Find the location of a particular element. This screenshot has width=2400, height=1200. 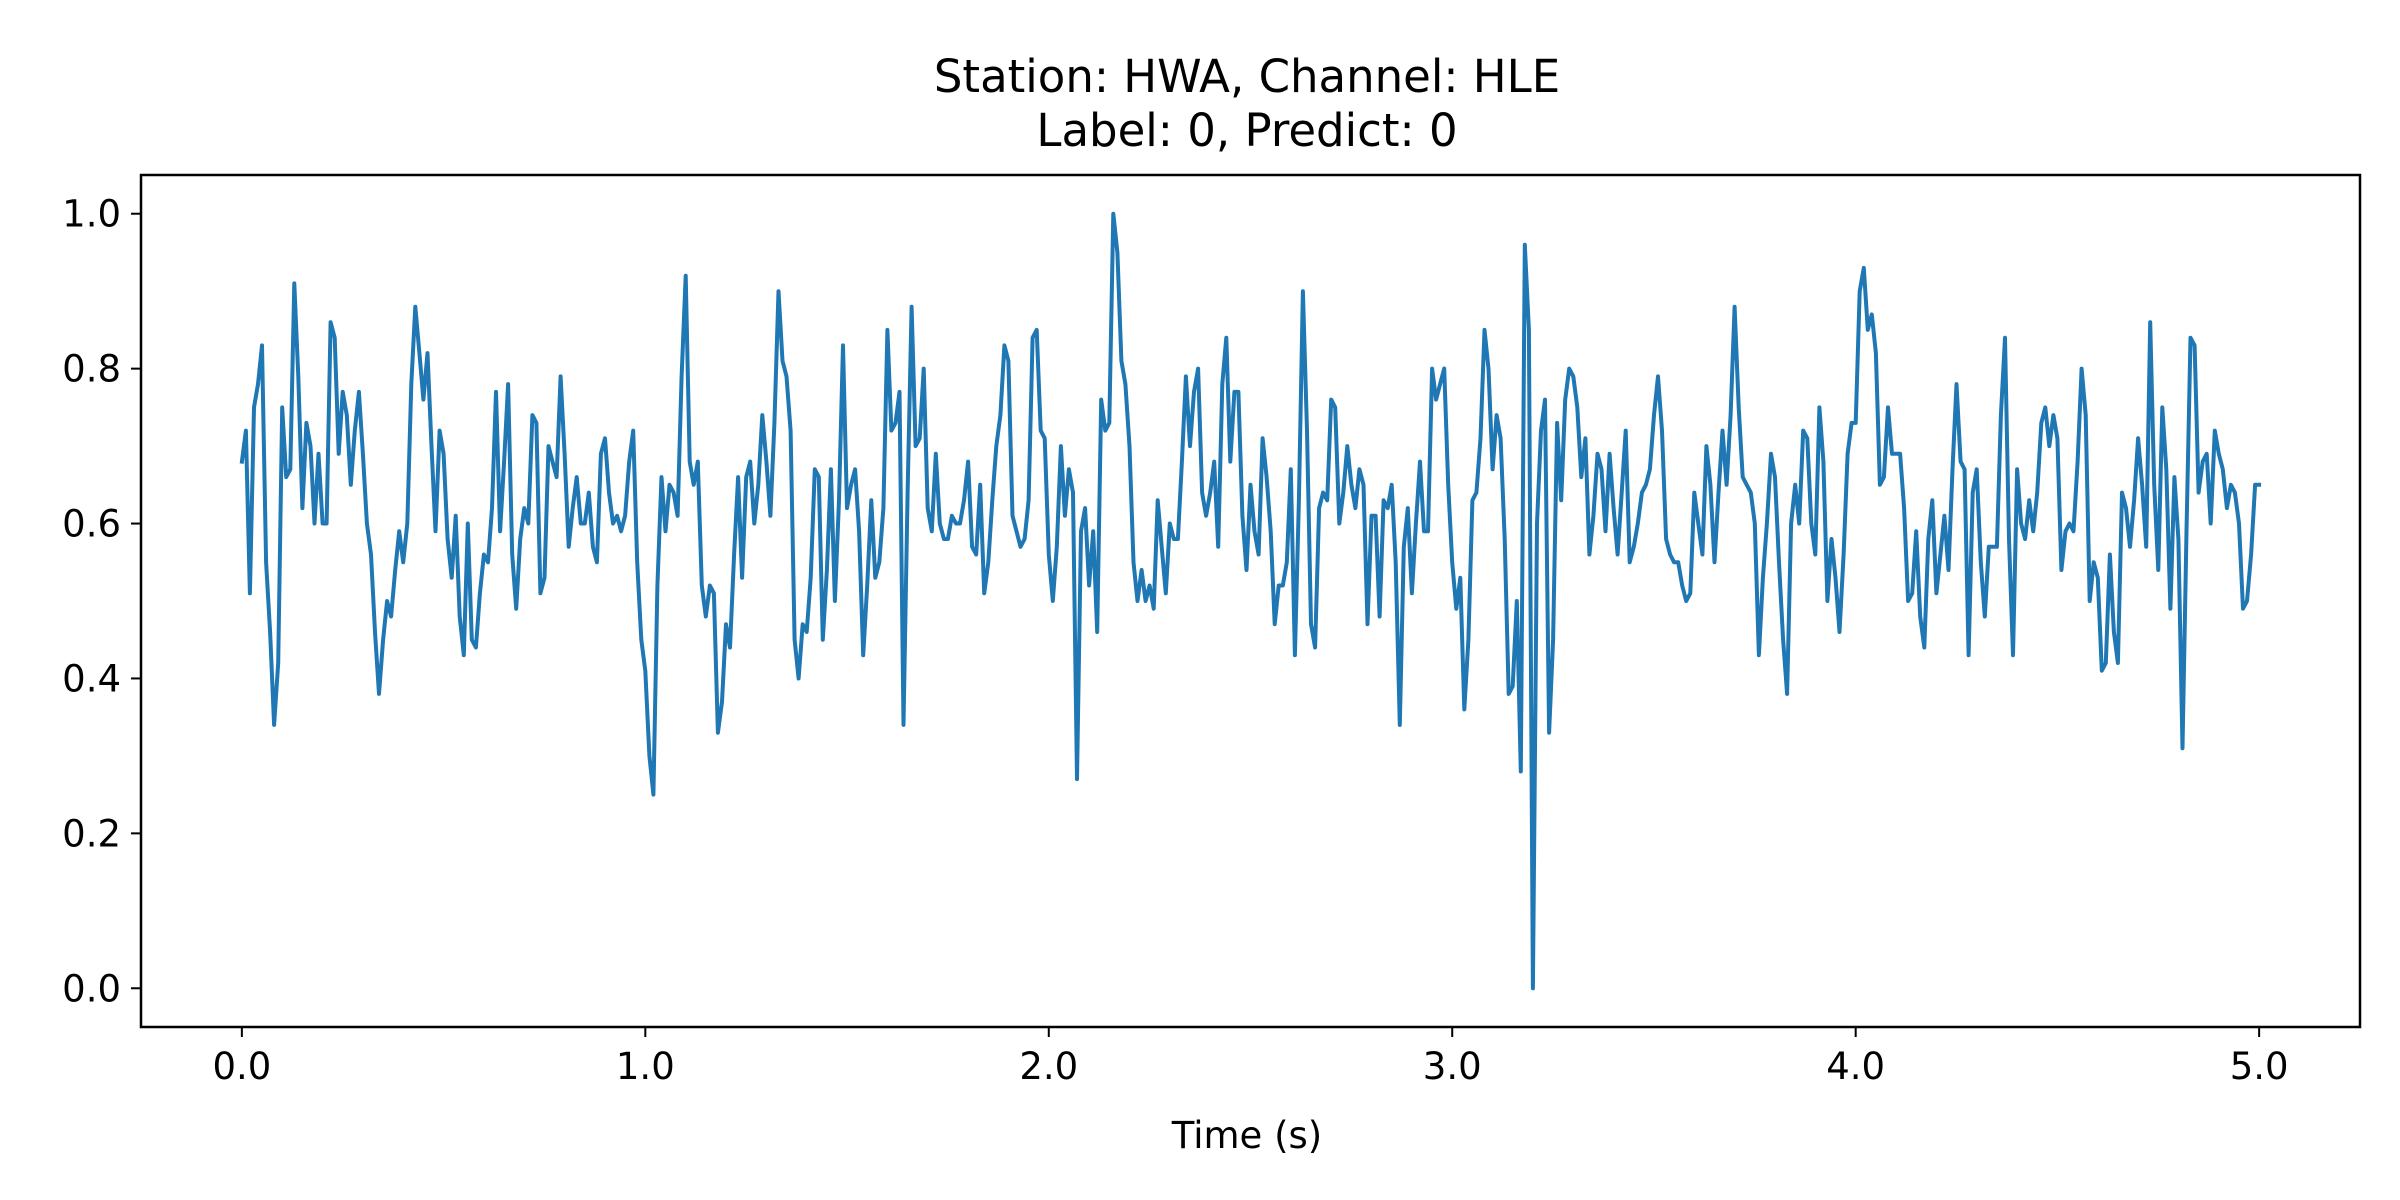

x-tick-label: 5.0 is located at coordinates (2259, 1066).